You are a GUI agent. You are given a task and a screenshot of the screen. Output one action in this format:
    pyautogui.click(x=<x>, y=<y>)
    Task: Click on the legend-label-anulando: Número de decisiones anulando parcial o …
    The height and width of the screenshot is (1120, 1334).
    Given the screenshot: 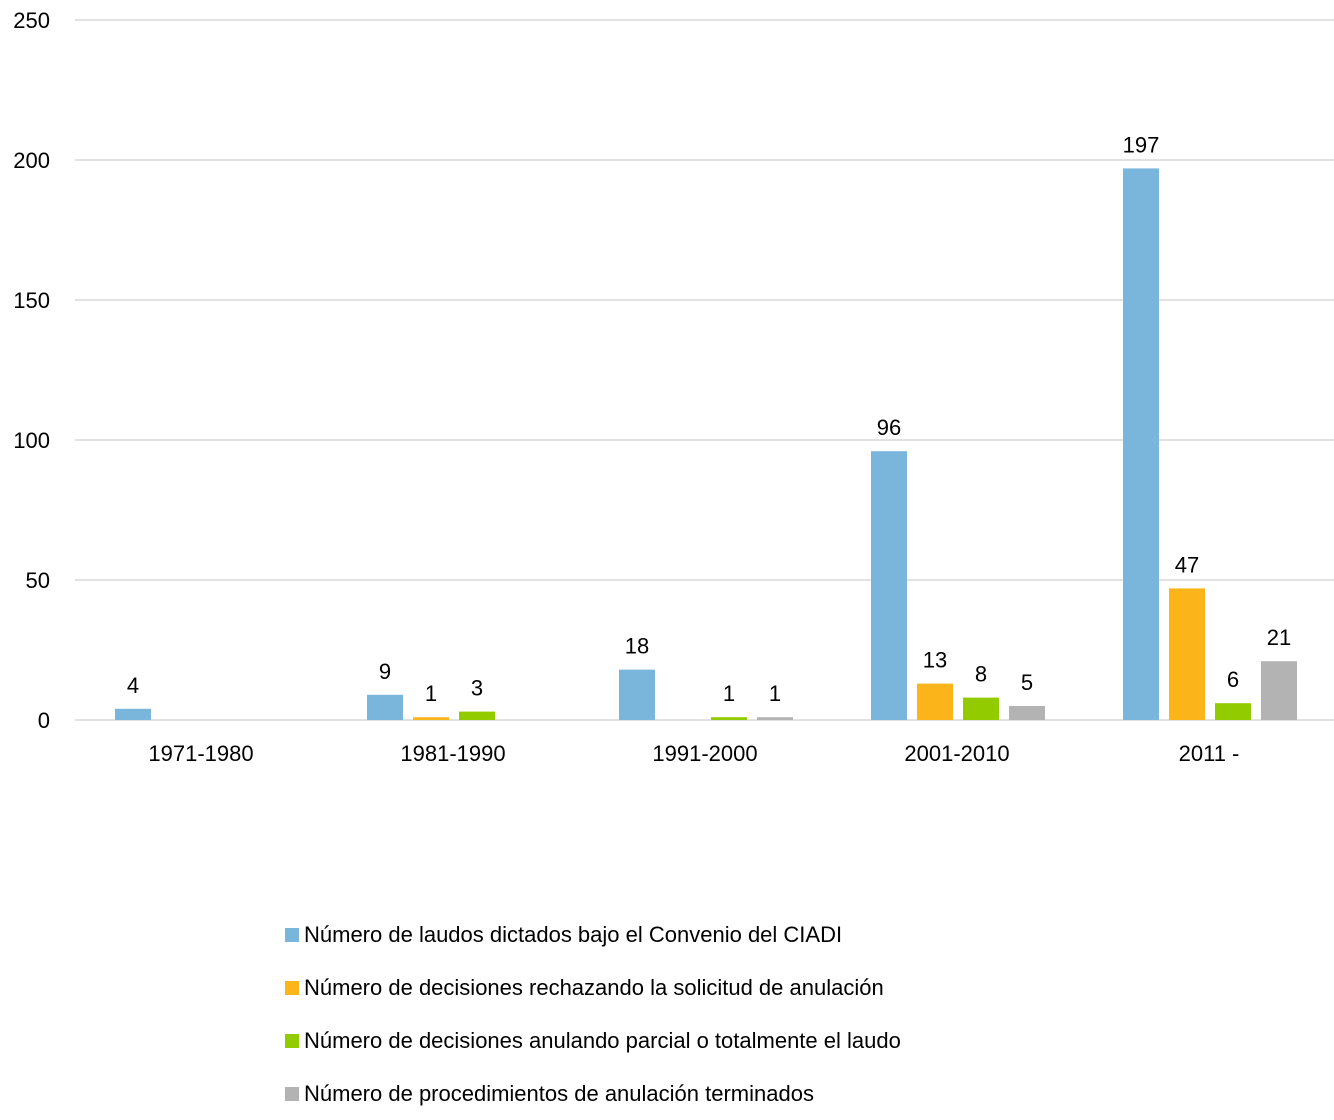 What is the action you would take?
    pyautogui.click(x=602, y=1040)
    